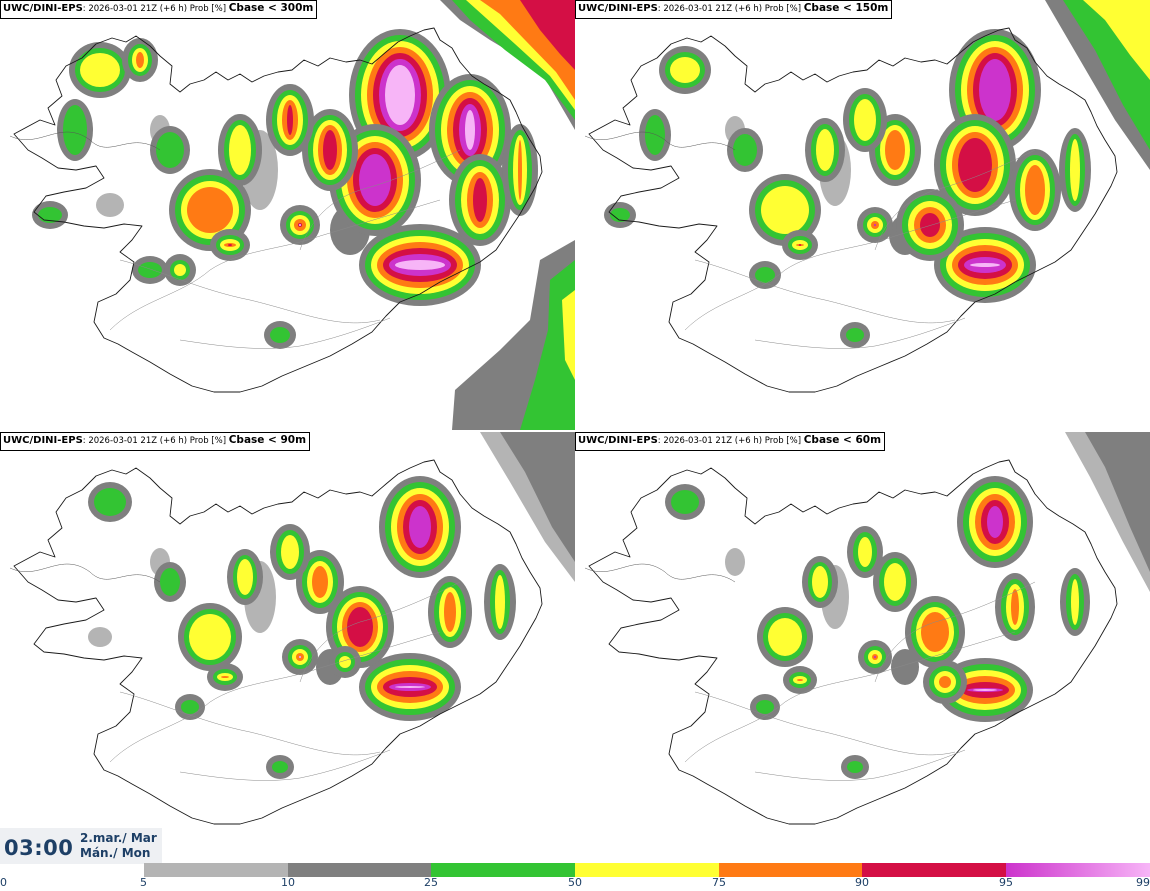 Image resolution: width=1150 pixels, height=891 pixels. Describe the element at coordinates (575, 882) in the screenshot. I see `colorbar-tick: 50` at that location.